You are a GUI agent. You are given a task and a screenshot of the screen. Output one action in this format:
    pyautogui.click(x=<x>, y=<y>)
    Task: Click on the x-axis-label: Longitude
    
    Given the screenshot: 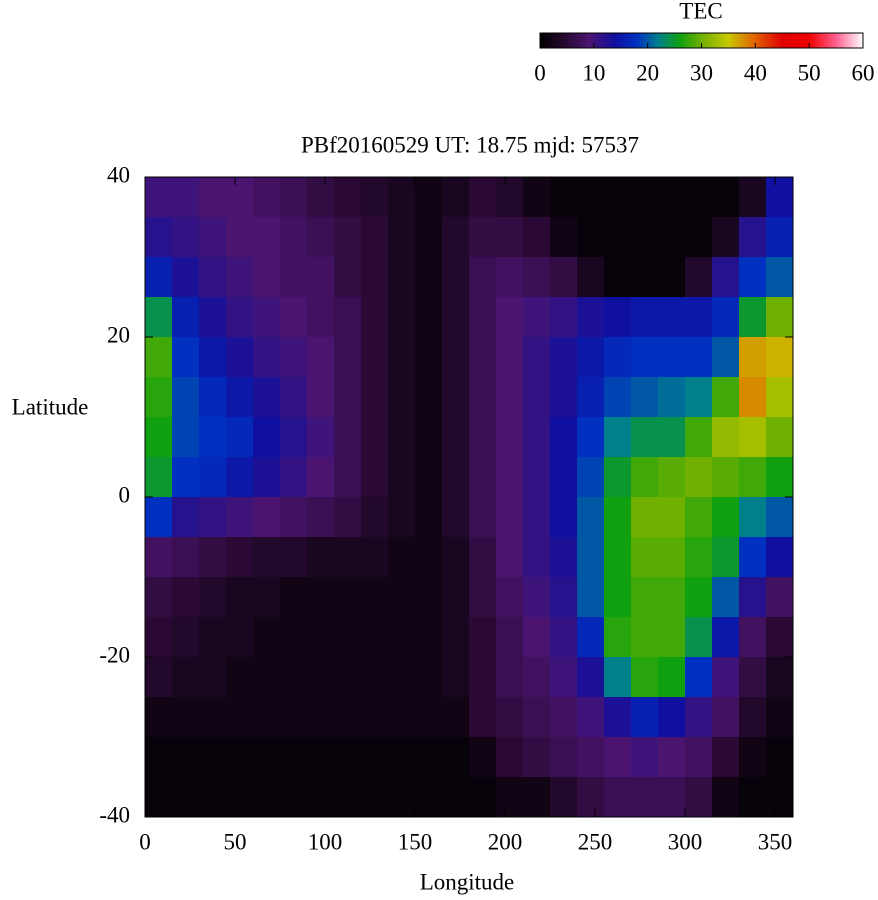 What is the action you would take?
    pyautogui.click(x=467, y=881)
    